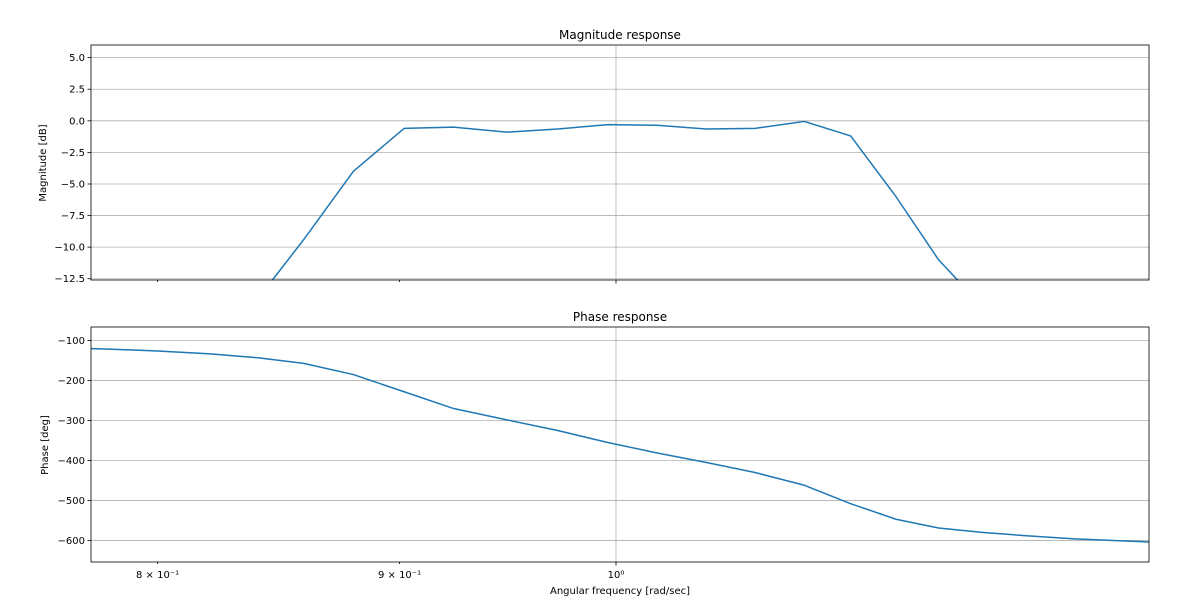  What do you see at coordinates (77, 90) in the screenshot?
I see `magnitude-y-tick-label: 2.5` at bounding box center [77, 90].